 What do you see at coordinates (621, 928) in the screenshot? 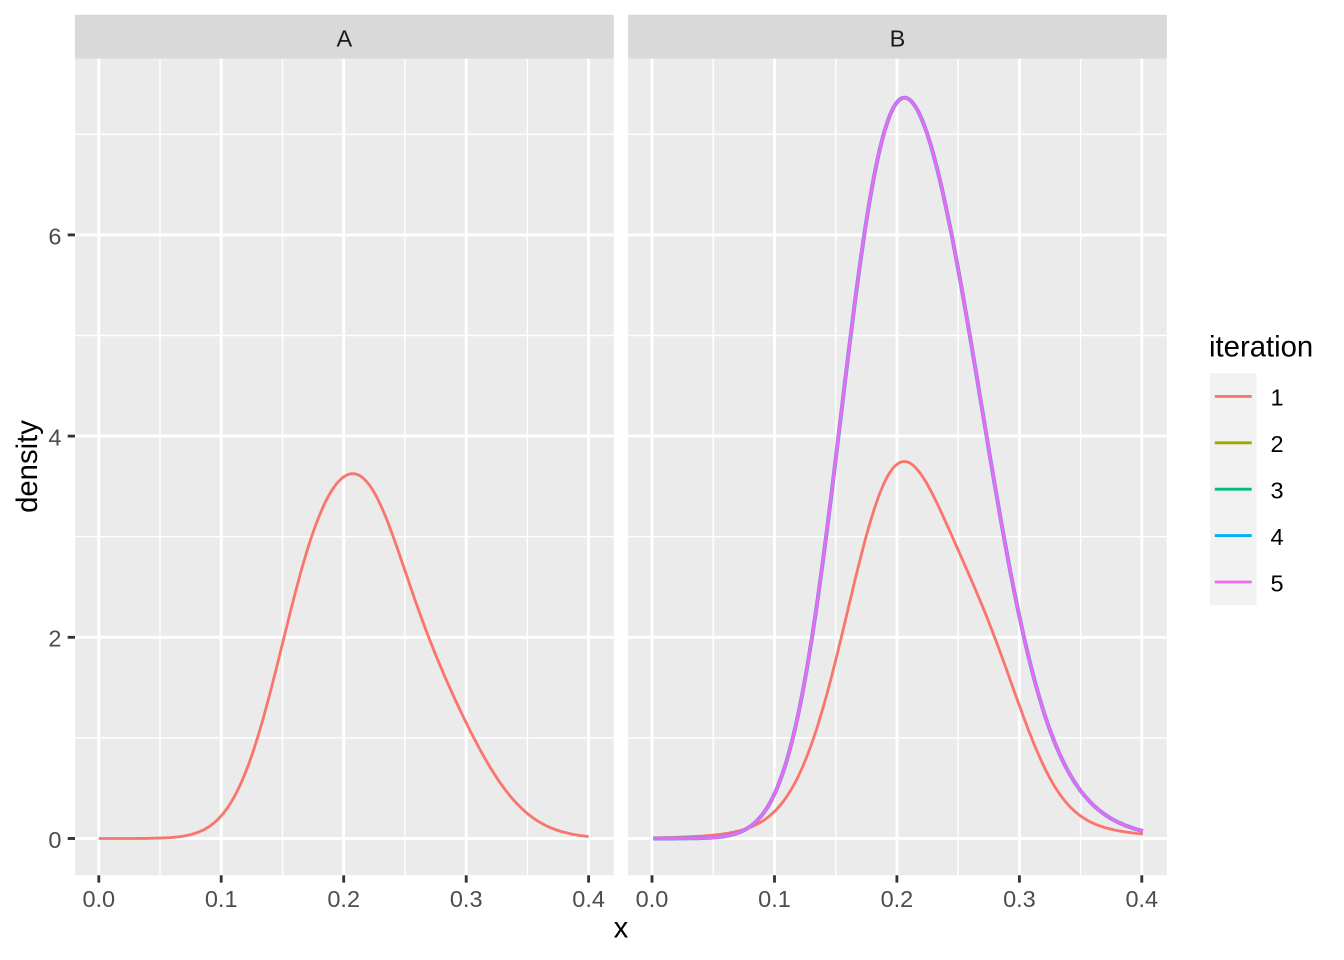
I see `svg-text: x` at bounding box center [621, 928].